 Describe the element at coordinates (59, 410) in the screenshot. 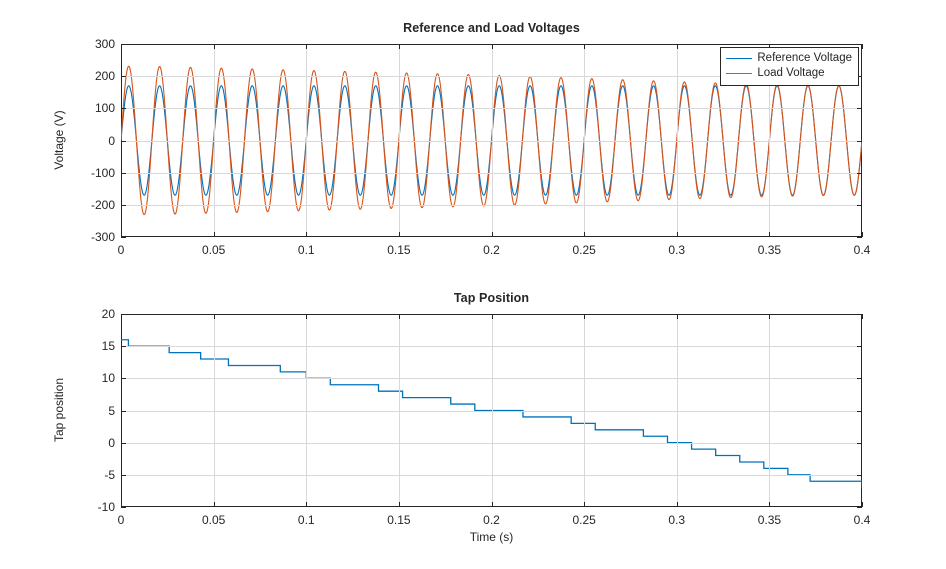

I see `tap-position-ylabel: Tap position` at that location.